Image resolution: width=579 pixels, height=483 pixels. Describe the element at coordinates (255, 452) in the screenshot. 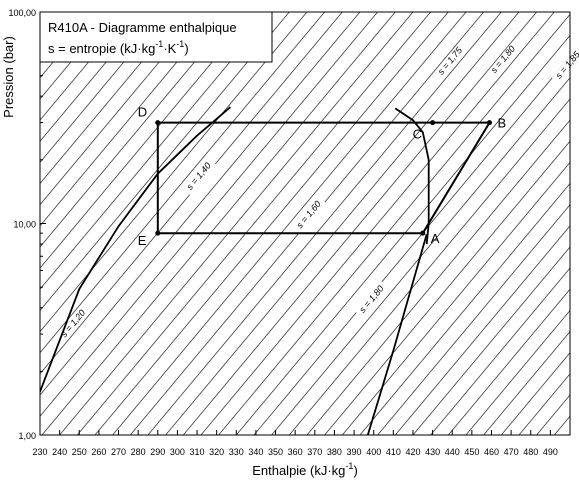

I see `x-tick-label: 340` at that location.